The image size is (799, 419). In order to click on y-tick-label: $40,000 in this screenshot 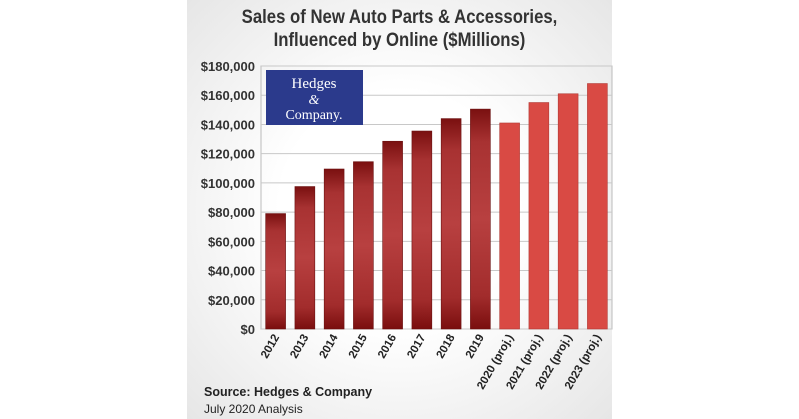, I will do `click(231, 271)`.